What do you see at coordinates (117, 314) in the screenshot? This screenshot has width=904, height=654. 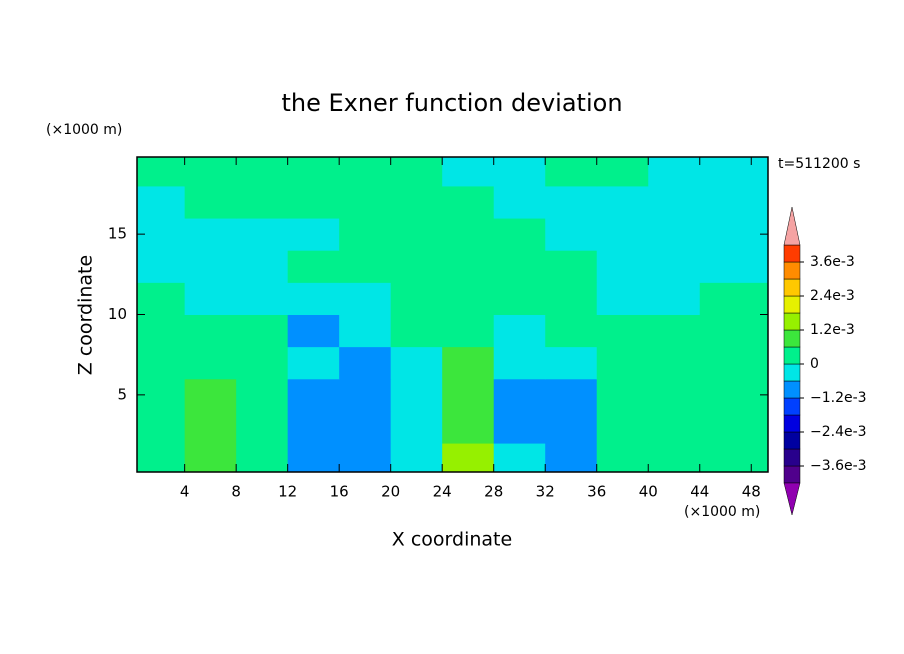 I see `y-tick-label: 10` at bounding box center [117, 314].